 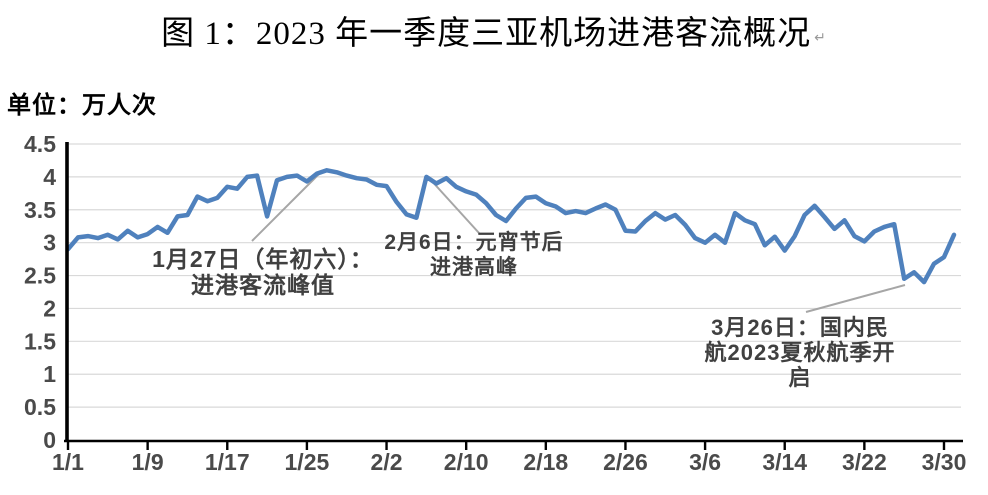 I want to click on y-axis-label: 1.5, so click(x=40, y=341).